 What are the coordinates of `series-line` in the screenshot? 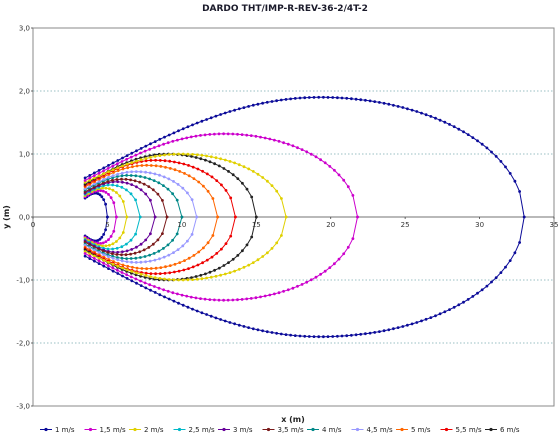 It's located at (120, 234).